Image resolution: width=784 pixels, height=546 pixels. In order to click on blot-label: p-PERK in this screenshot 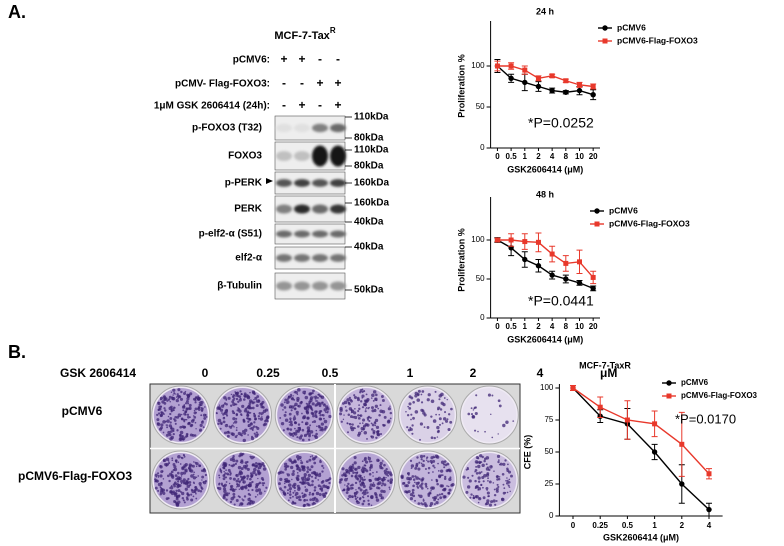, I will do `click(244, 183)`.